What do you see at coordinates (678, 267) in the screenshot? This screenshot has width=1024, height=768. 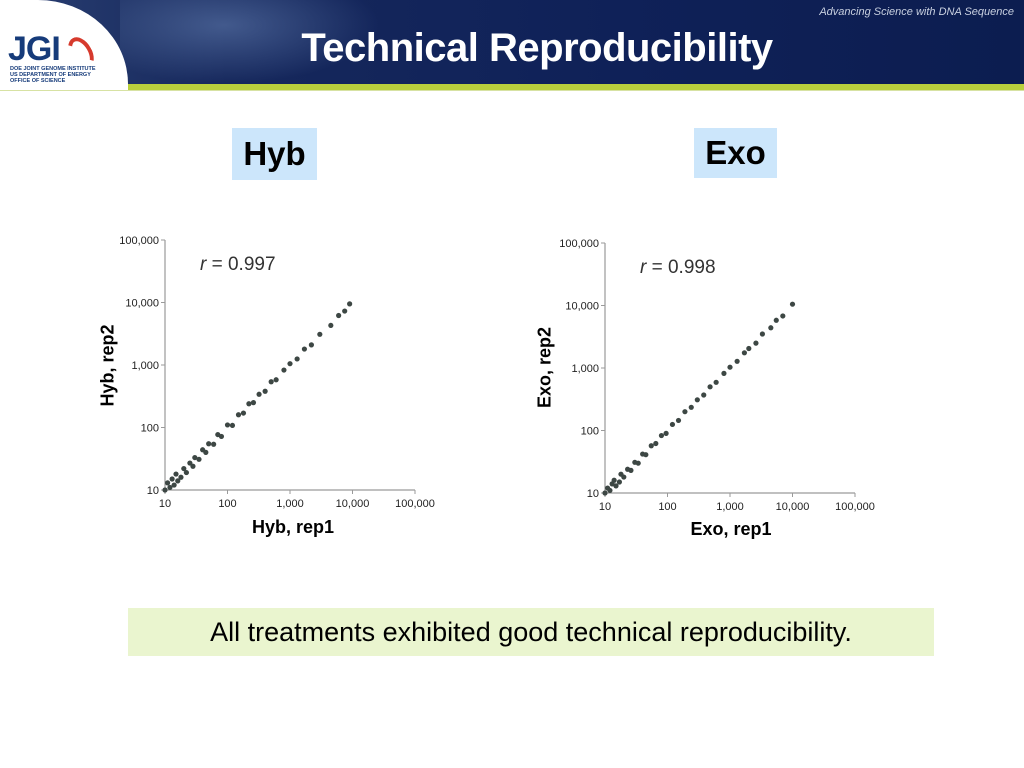 I see `correlation-annotation: r = 0.998` at bounding box center [678, 267].